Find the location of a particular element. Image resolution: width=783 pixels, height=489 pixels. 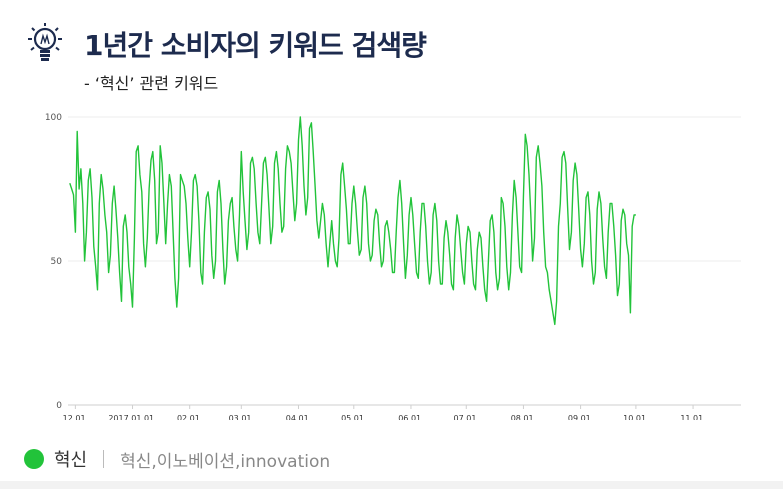

legend-divider is located at coordinates (104, 459).